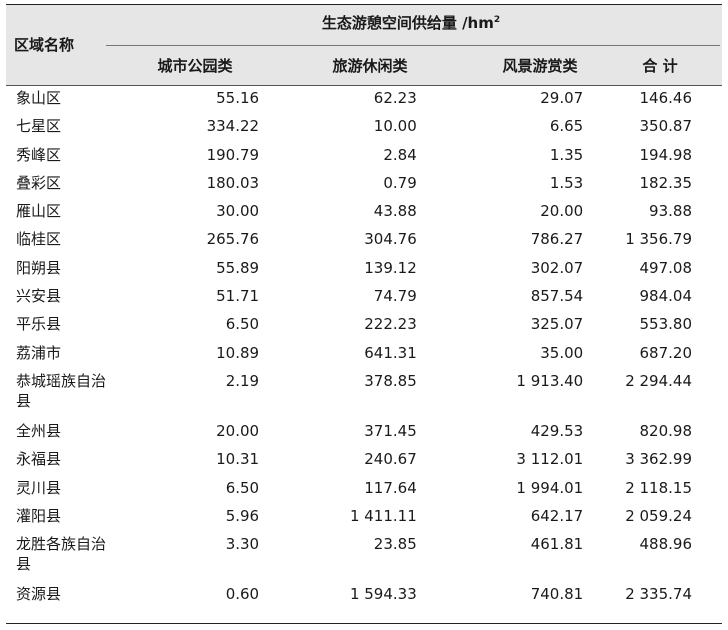  Describe the element at coordinates (666, 267) in the screenshot. I see `total-value-cell: 497.08` at that location.